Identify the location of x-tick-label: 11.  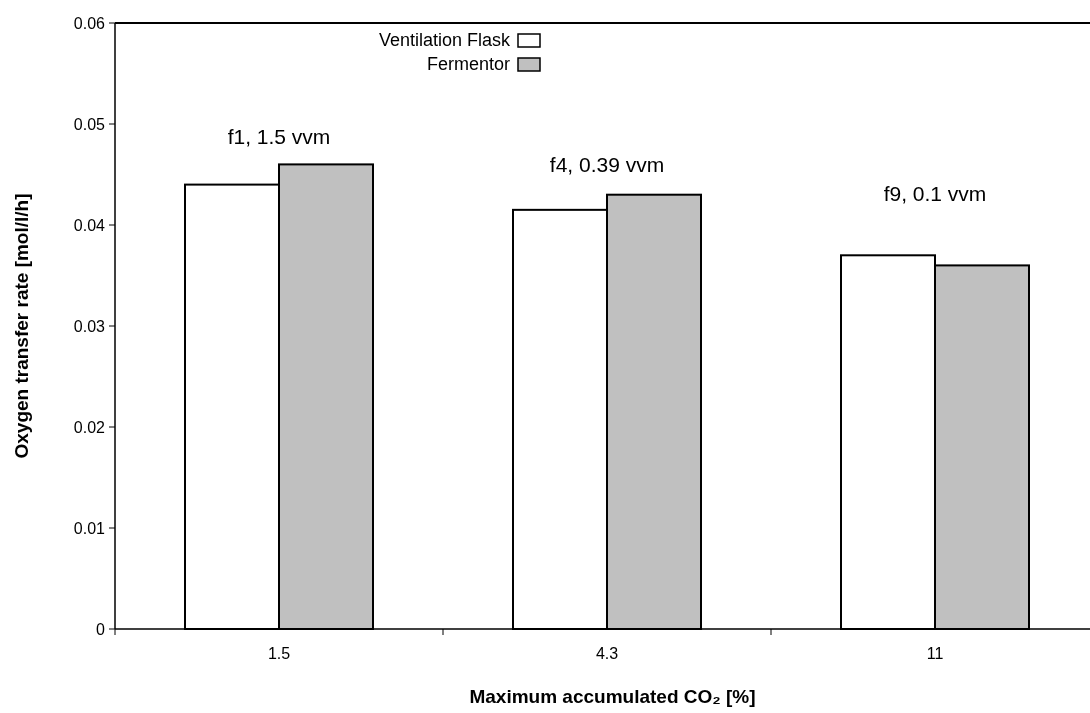
(935, 653).